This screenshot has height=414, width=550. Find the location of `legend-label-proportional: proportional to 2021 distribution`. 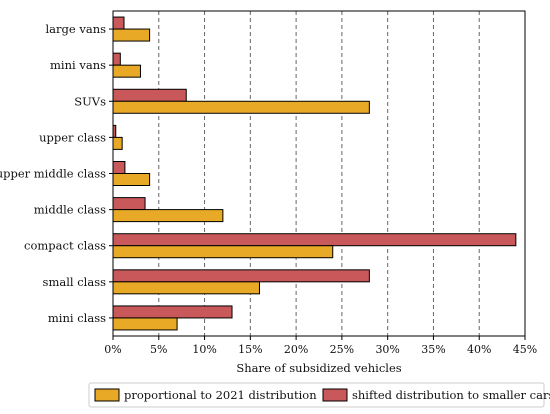

legend-label-proportional: proportional to 2021 distribution is located at coordinates (220, 395).